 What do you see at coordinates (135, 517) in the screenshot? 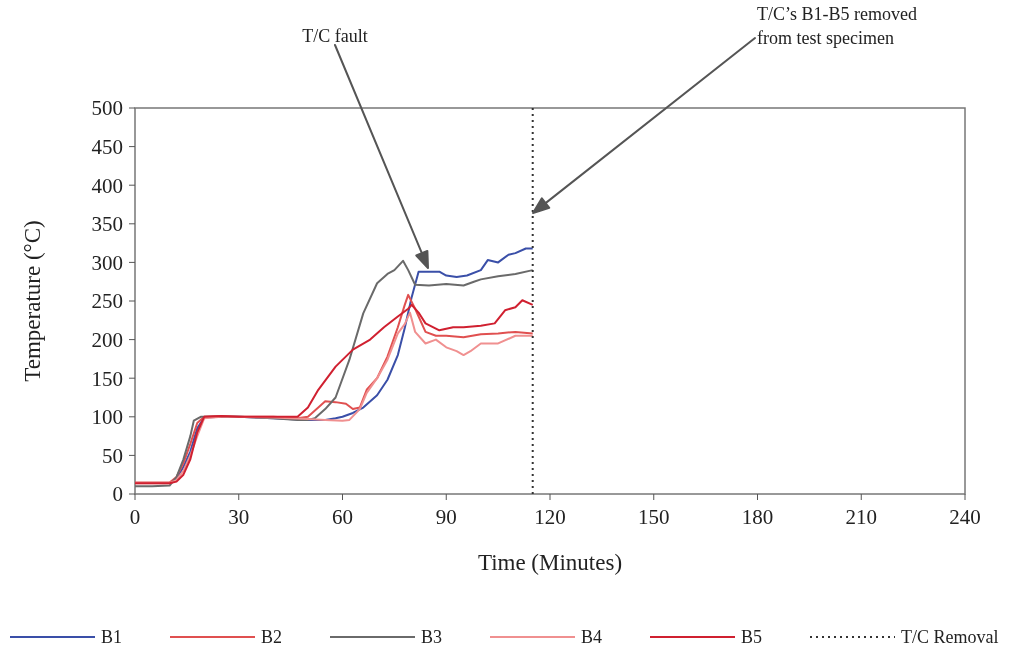
I see `x-tick-label: 0` at bounding box center [135, 517].